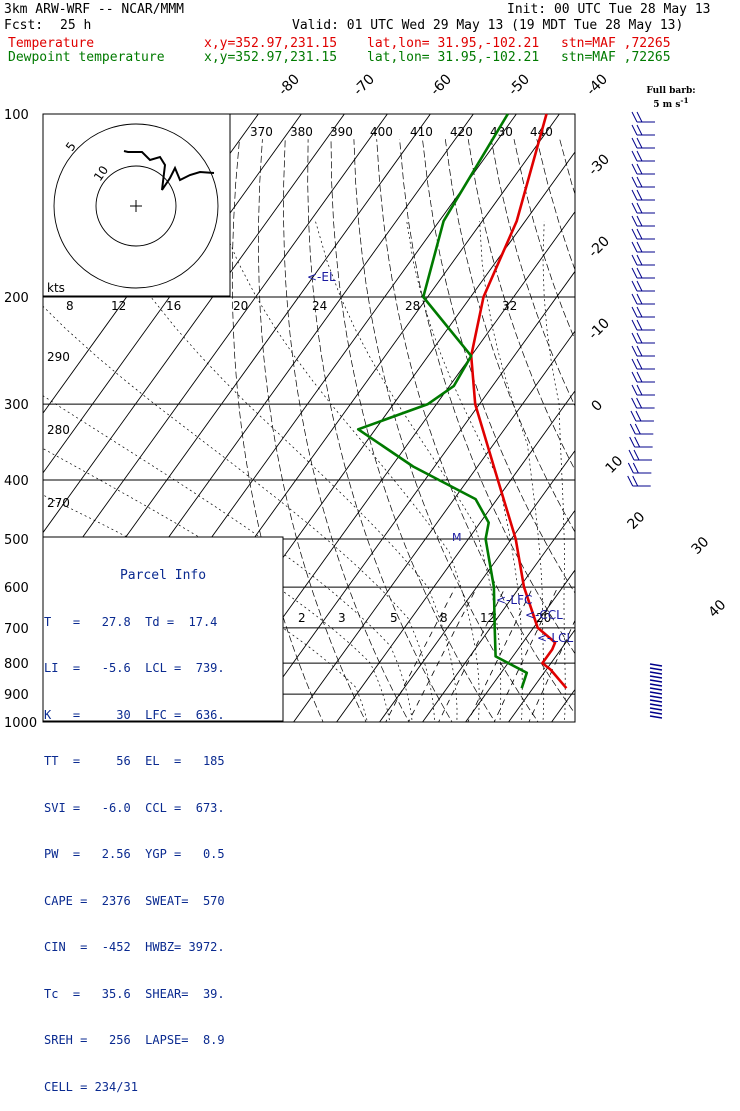 Image resolution: width=740 pixels, height=1111 pixels. What do you see at coordinates (394, 618) in the screenshot?
I see `mixing-ratio-label: 5` at bounding box center [394, 618].